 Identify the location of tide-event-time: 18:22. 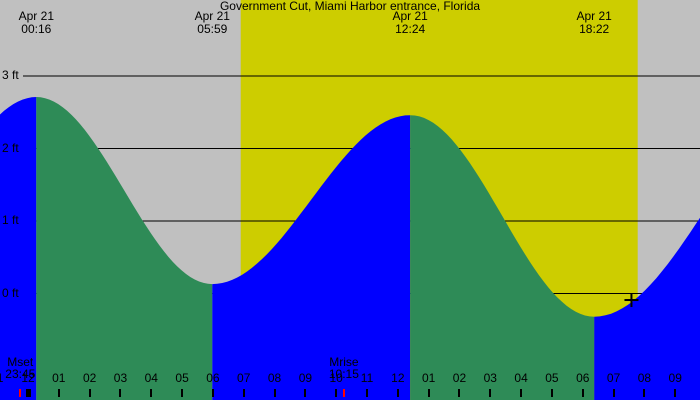
(594, 29).